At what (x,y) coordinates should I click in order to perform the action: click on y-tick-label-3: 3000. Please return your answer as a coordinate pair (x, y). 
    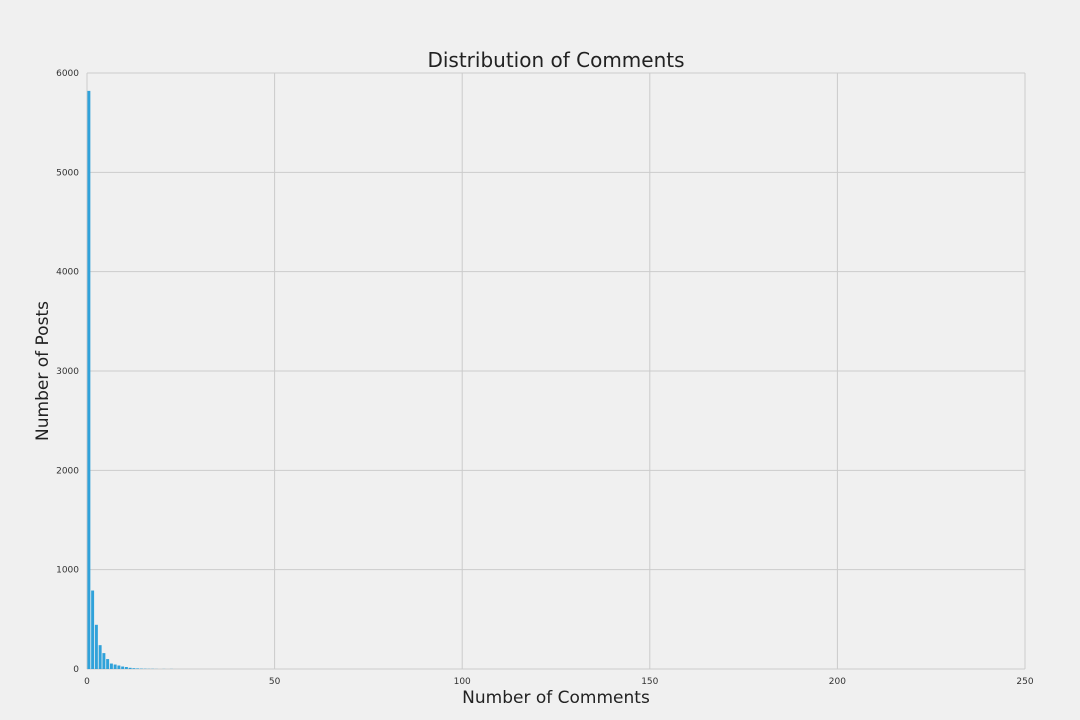
    Looking at the image, I should click on (67, 372).